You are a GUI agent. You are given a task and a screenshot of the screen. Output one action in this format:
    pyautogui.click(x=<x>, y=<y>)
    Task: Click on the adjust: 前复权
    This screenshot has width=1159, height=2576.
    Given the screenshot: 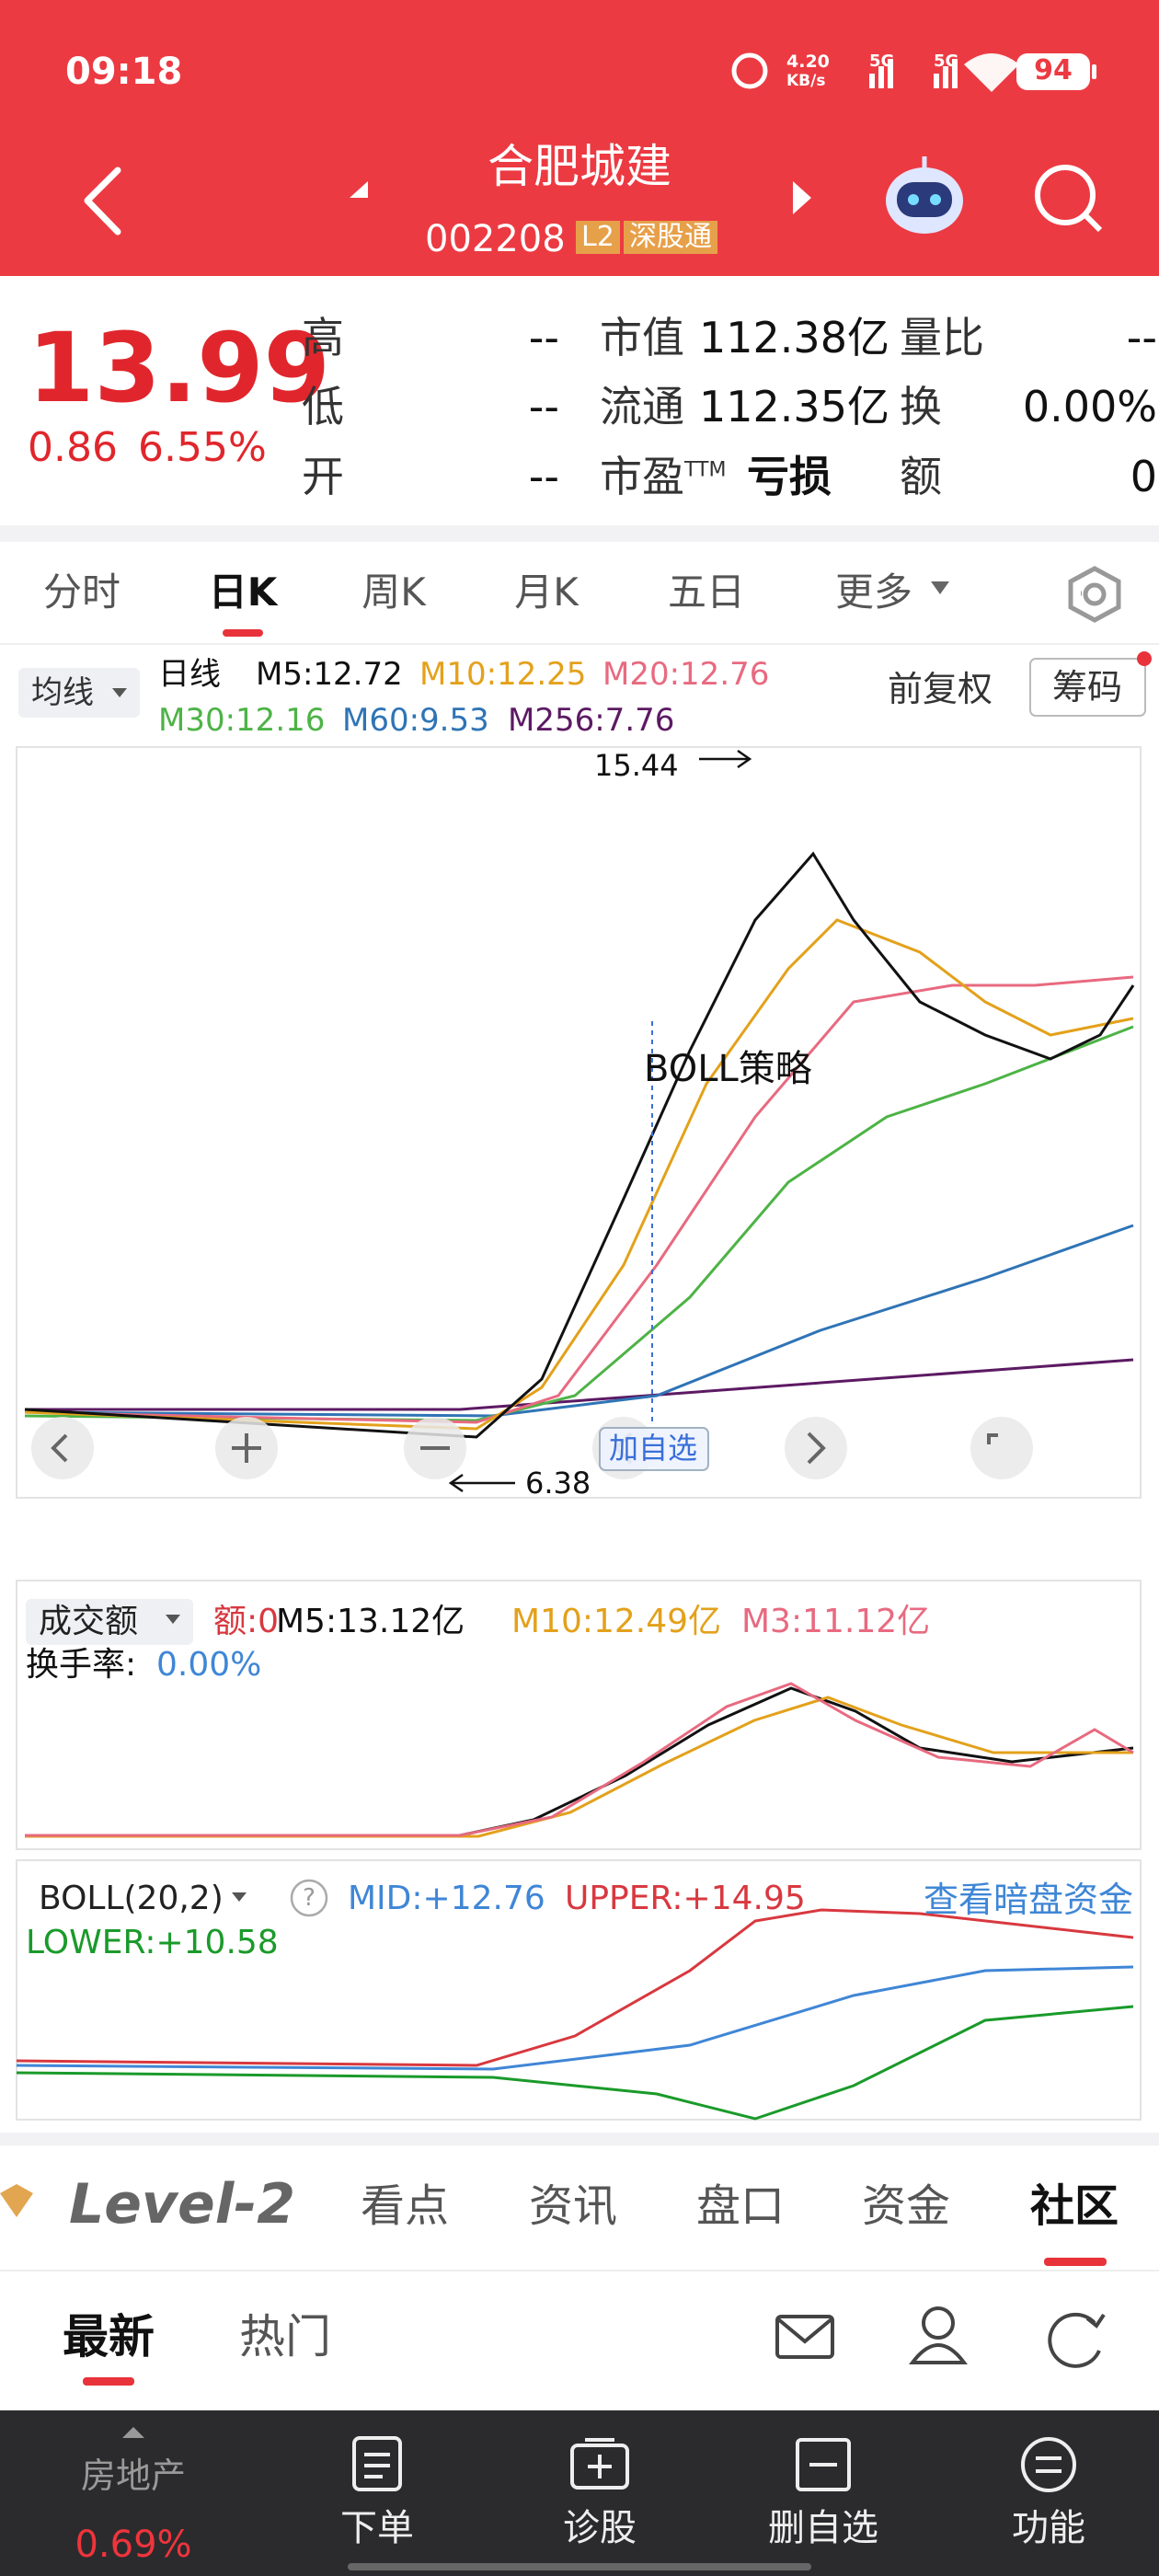 What is the action you would take?
    pyautogui.click(x=940, y=689)
    